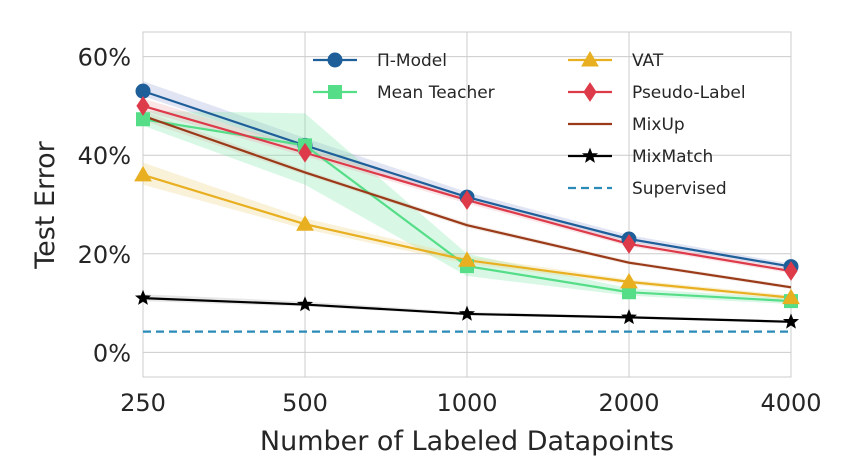 The height and width of the screenshot is (472, 841). What do you see at coordinates (104, 206) in the screenshot?
I see `y-tick-labels: 0% 20% 40% 60%` at bounding box center [104, 206].